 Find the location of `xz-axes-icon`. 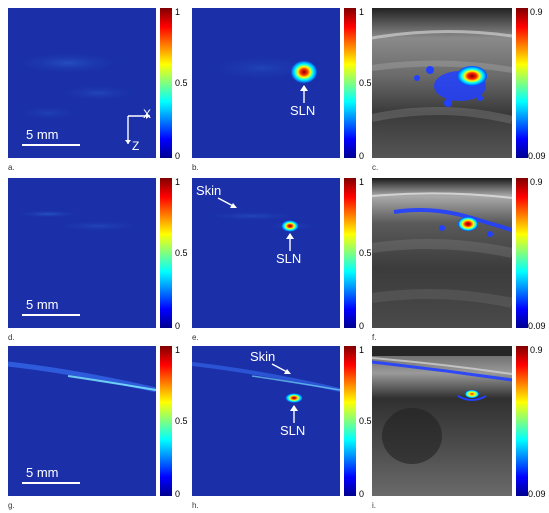

xz-axes-icon is located at coordinates (137, 129).